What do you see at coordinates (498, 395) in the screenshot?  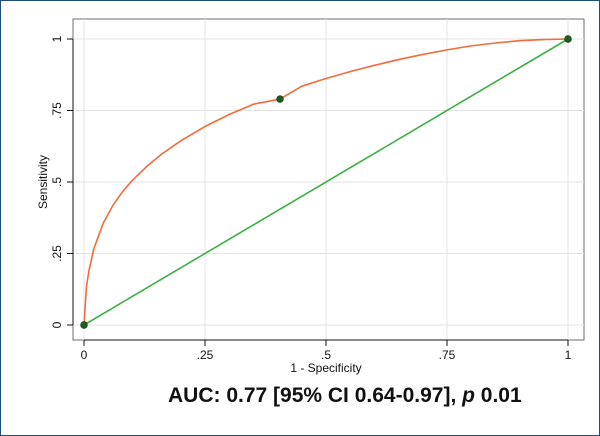 I see `p-value: 0.01` at bounding box center [498, 395].